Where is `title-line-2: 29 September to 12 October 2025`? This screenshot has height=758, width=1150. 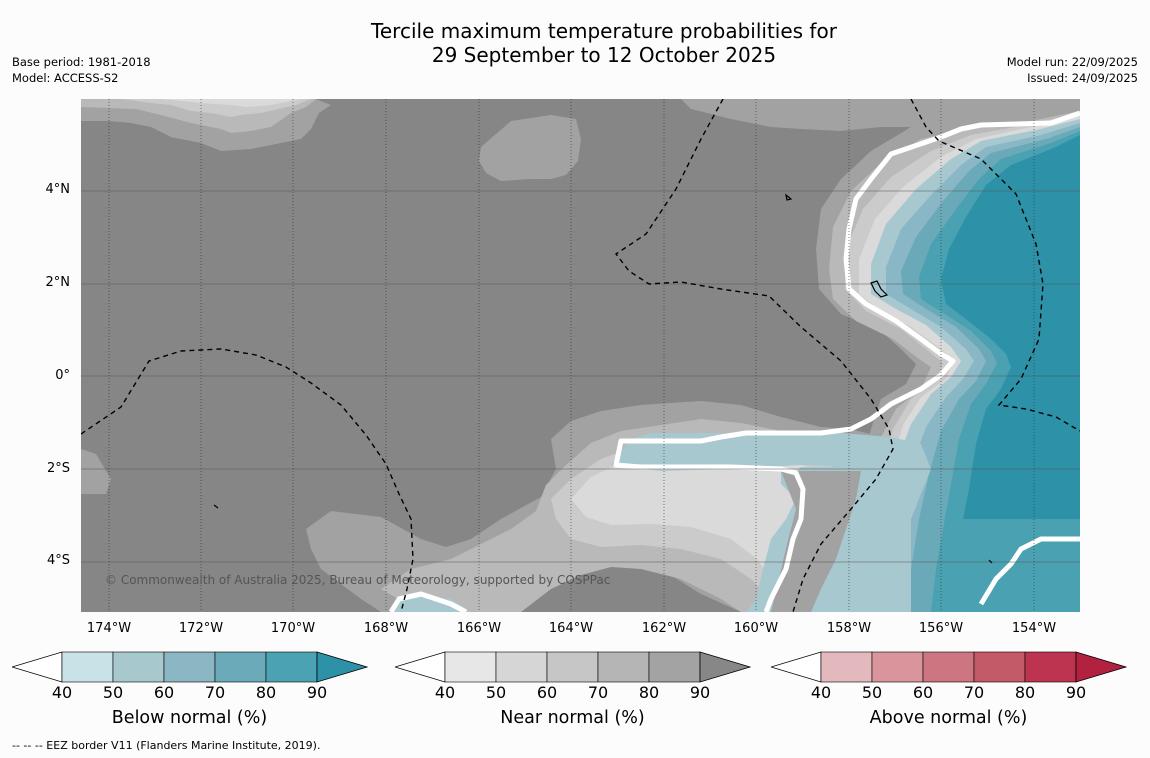 title-line-2: 29 September to 12 October 2025 is located at coordinates (604, 55).